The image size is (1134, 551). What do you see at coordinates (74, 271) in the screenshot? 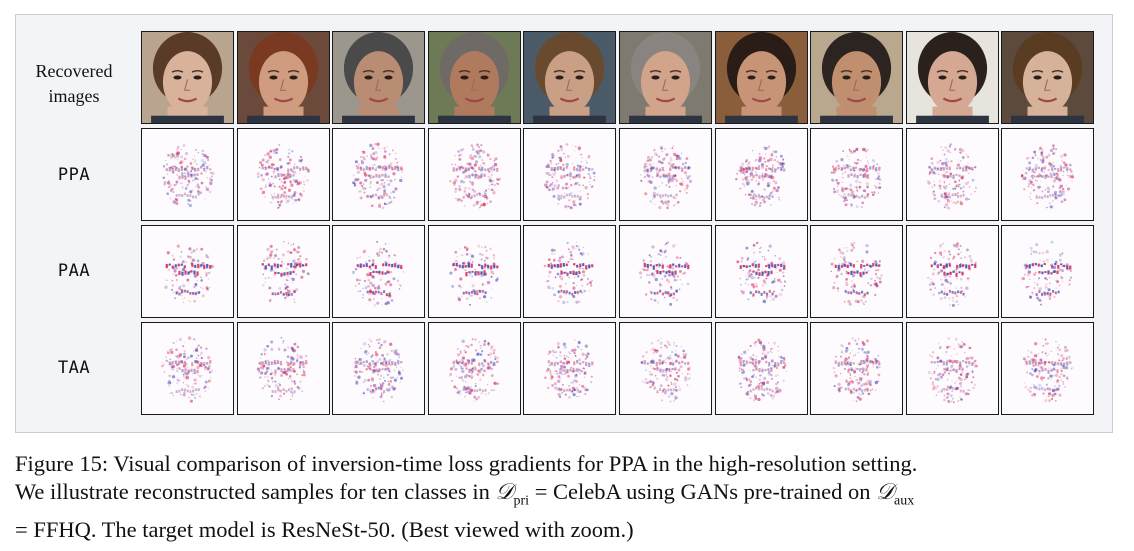
I see `row-label-paa: PAA` at bounding box center [74, 271].